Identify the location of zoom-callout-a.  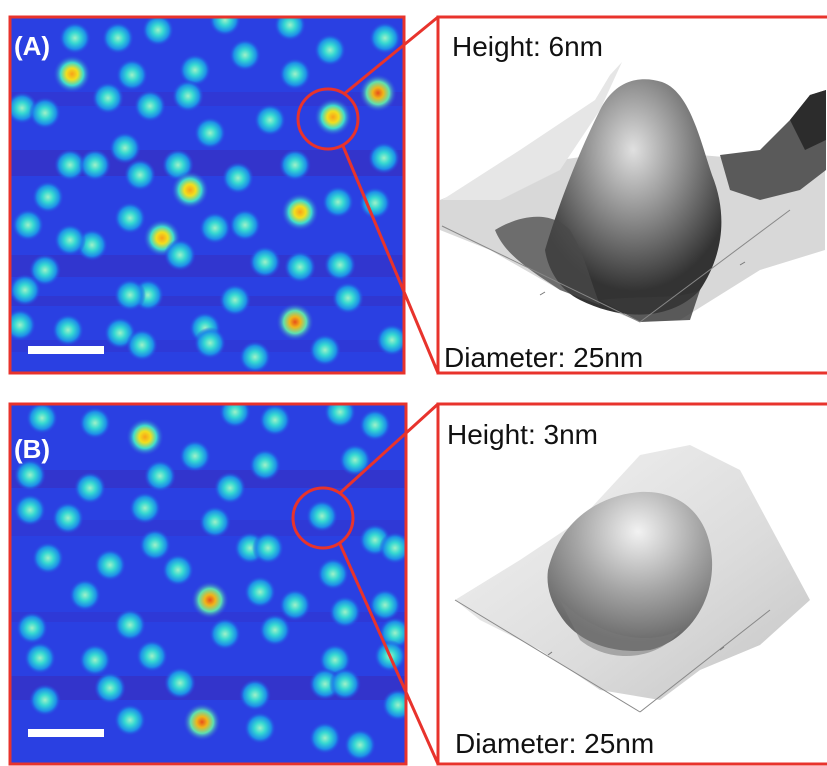
(368, 194).